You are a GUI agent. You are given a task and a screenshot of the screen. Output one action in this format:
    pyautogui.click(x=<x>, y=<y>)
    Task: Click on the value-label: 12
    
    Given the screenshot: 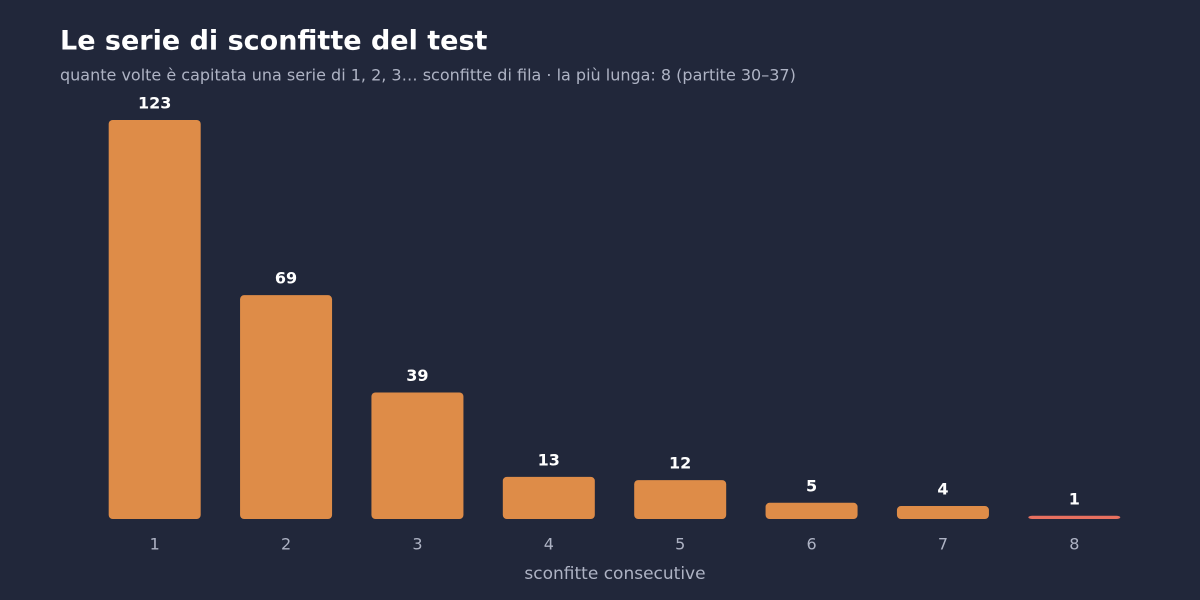 What is the action you would take?
    pyautogui.click(x=680, y=463)
    